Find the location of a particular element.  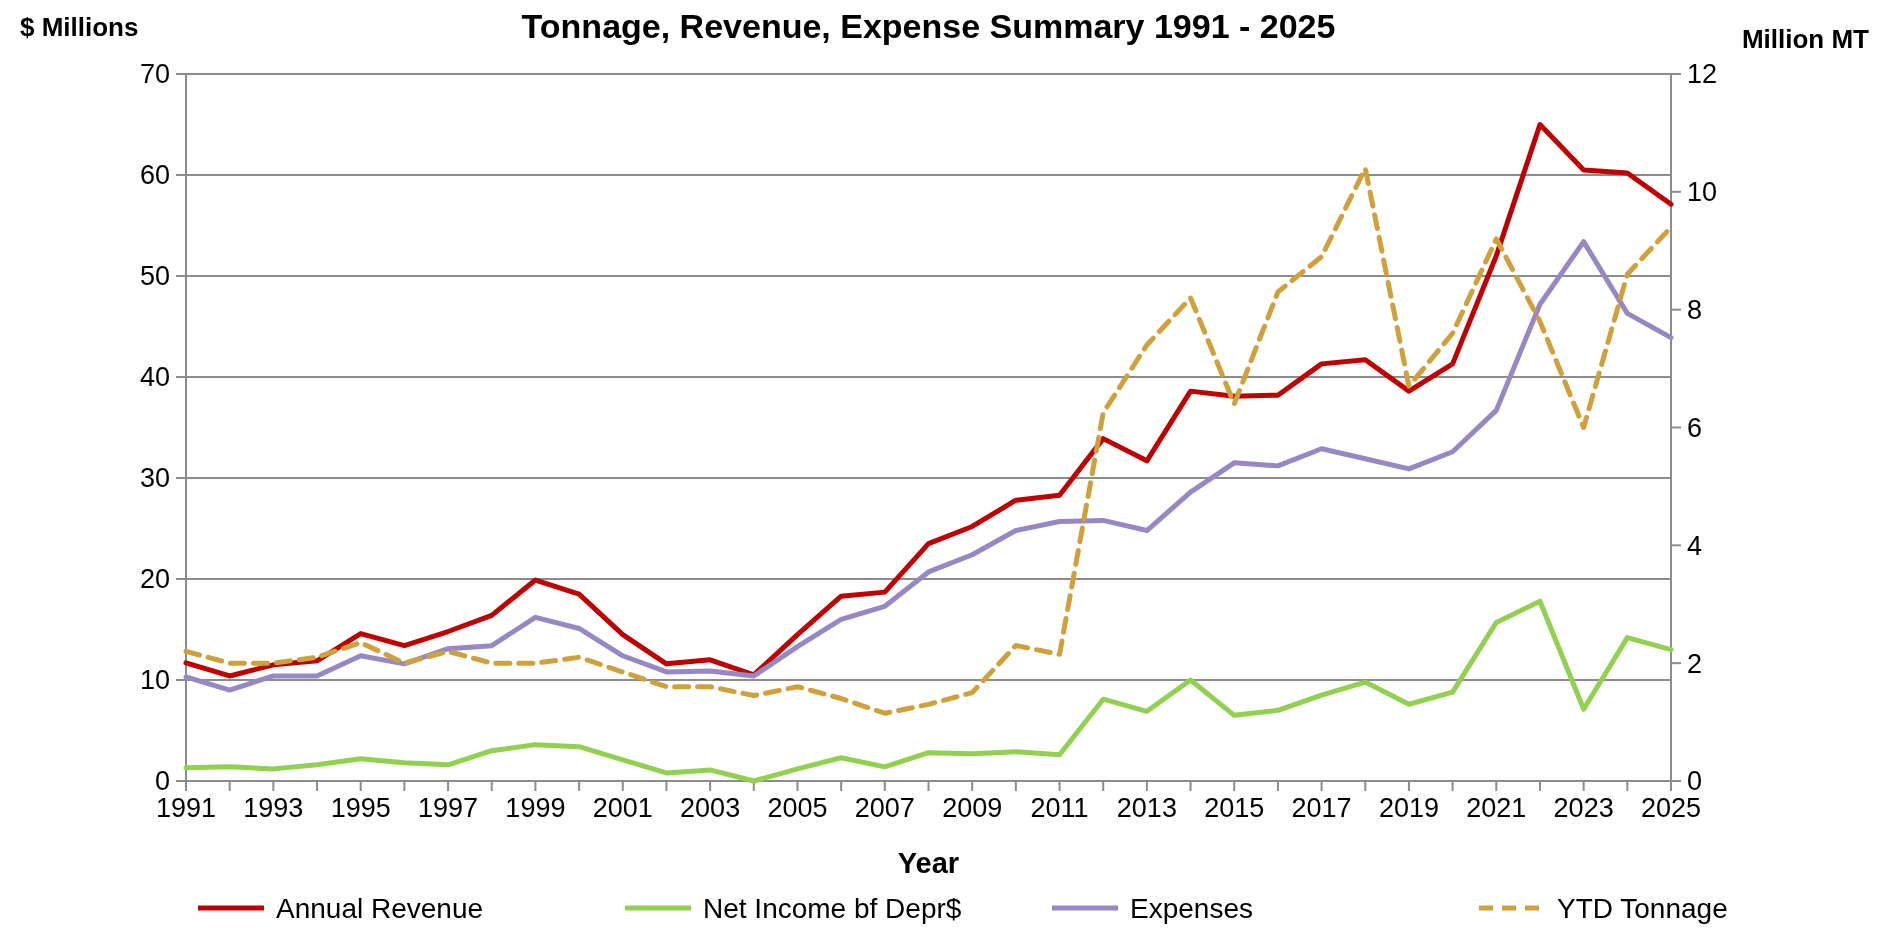

x-tick-label: 1999 is located at coordinates (535, 808).